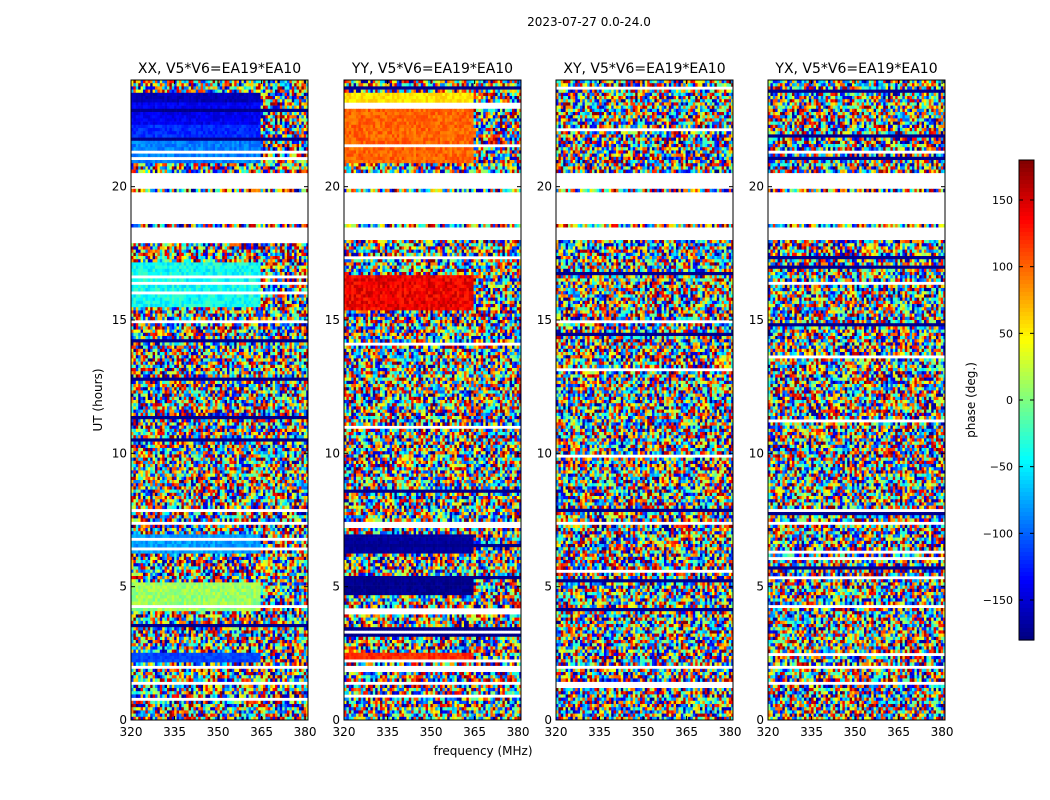 This screenshot has height=800, width=1050. I want to click on panel-title: YX, V5*V6=EA19*EA10, so click(855, 69).